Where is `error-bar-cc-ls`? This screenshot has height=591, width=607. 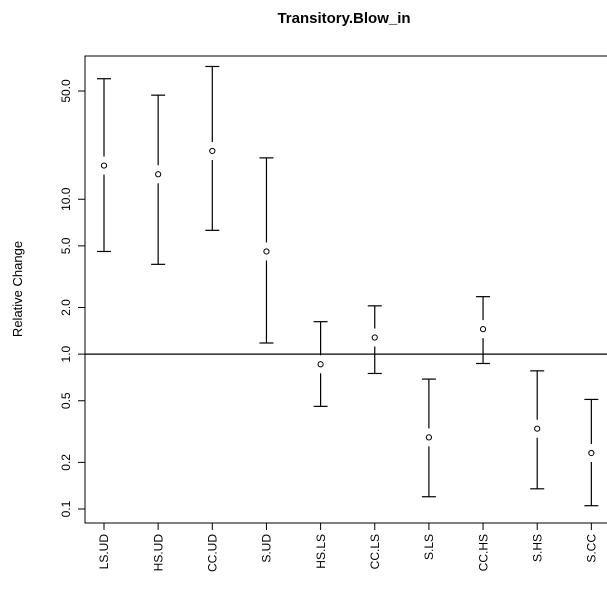
error-bar-cc-ls is located at coordinates (374, 340).